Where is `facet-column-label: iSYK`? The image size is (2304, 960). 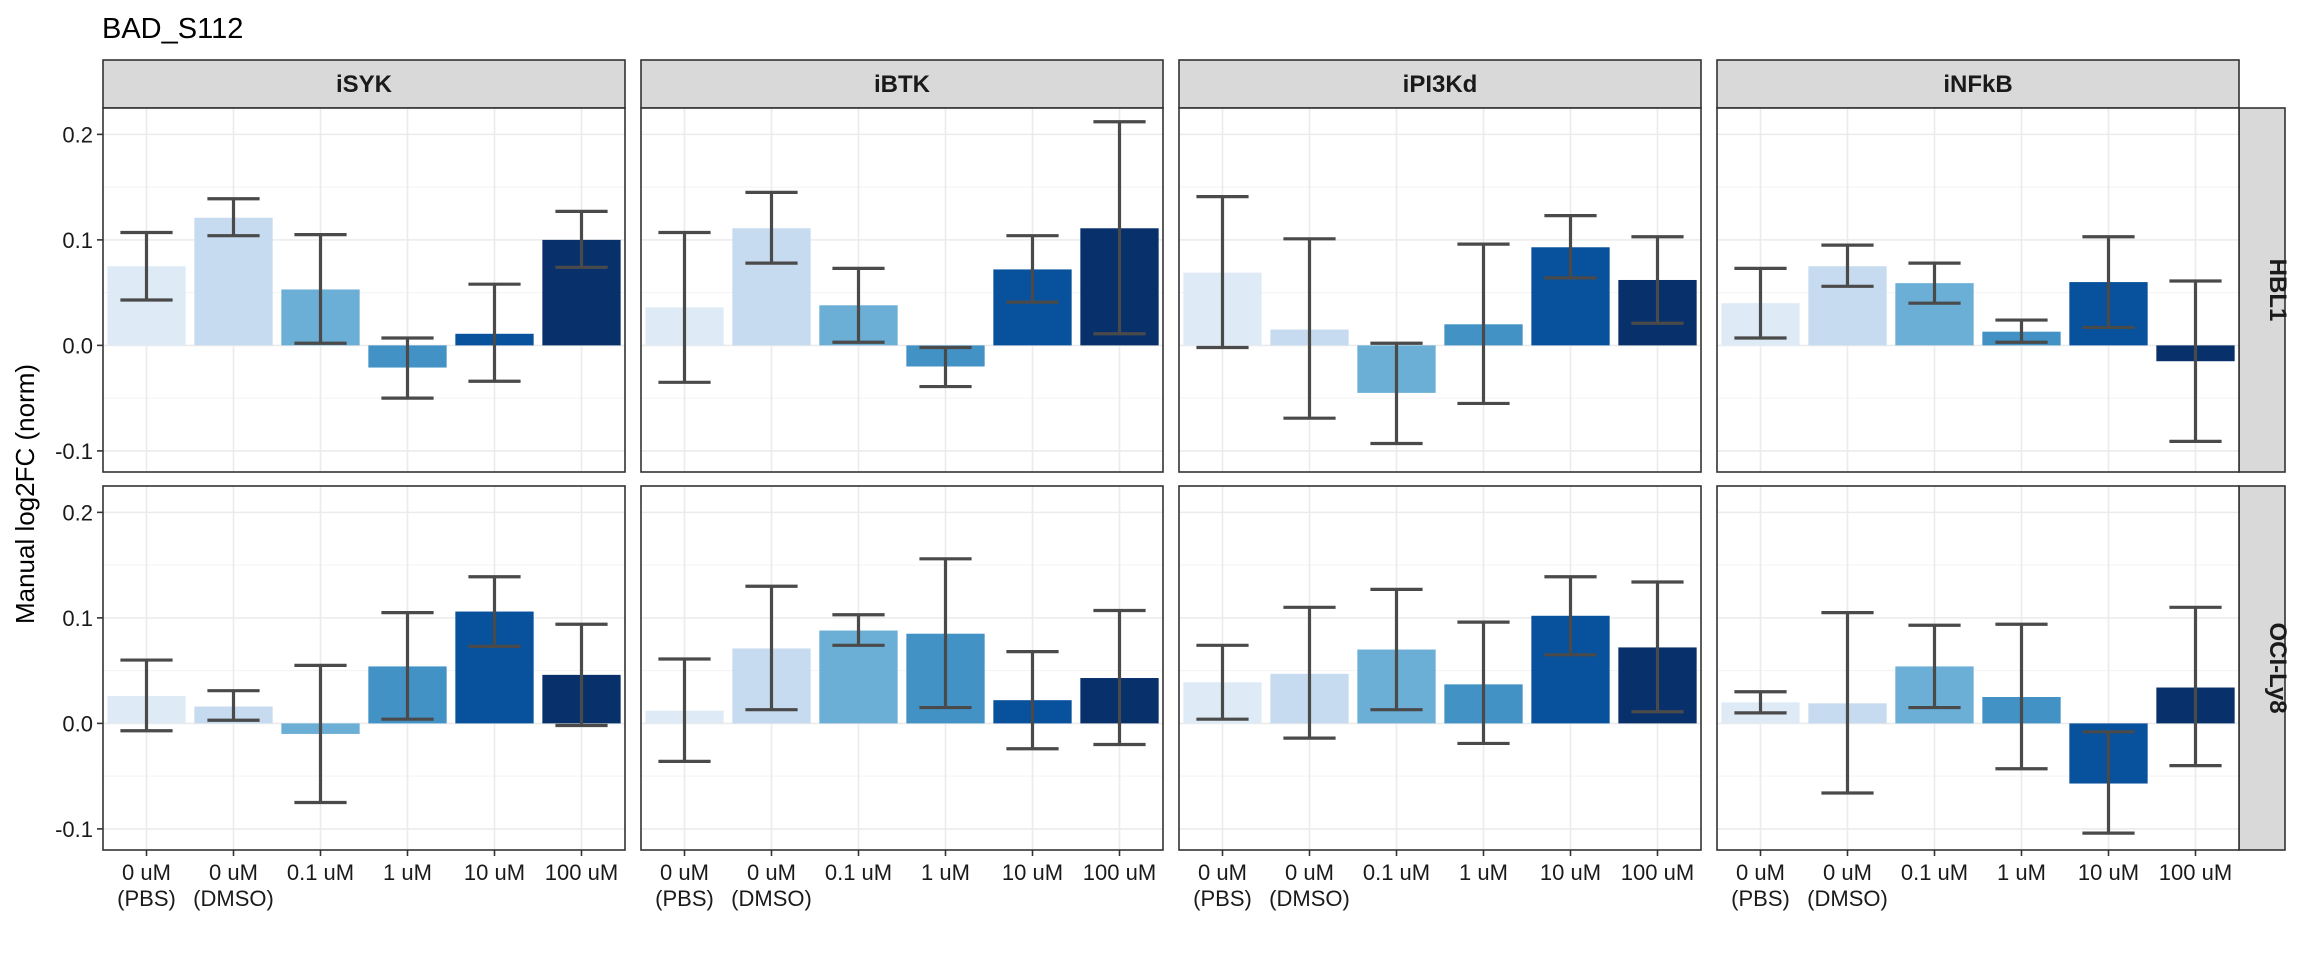
facet-column-label: iSYK is located at coordinates (364, 84).